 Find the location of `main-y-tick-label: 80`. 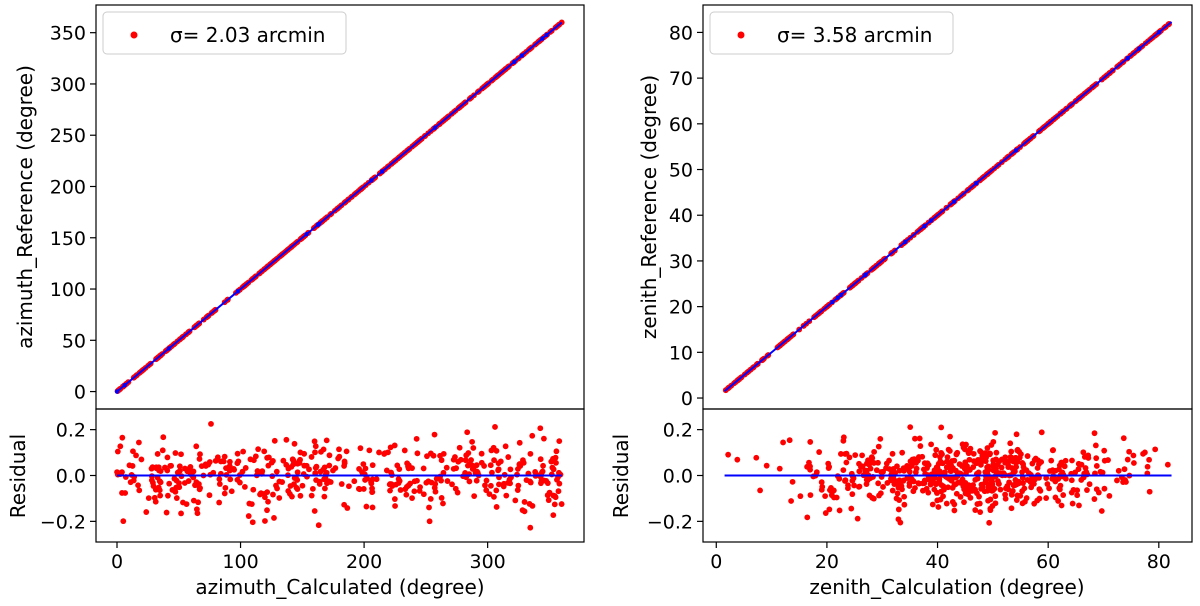

main-y-tick-label: 80 is located at coordinates (681, 33).